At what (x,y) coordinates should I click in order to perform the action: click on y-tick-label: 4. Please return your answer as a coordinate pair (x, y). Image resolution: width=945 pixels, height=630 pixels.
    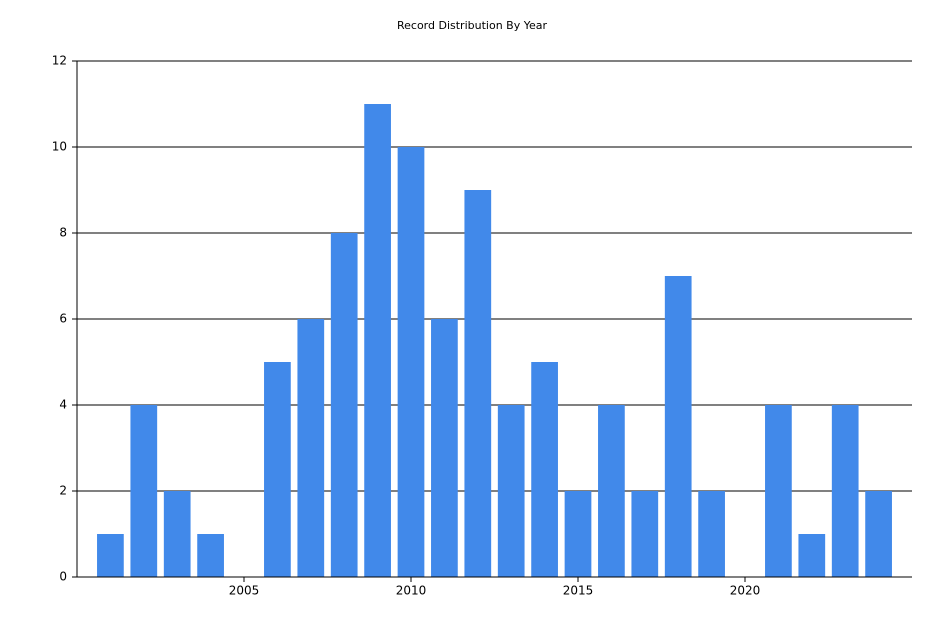
    Looking at the image, I should click on (63, 405).